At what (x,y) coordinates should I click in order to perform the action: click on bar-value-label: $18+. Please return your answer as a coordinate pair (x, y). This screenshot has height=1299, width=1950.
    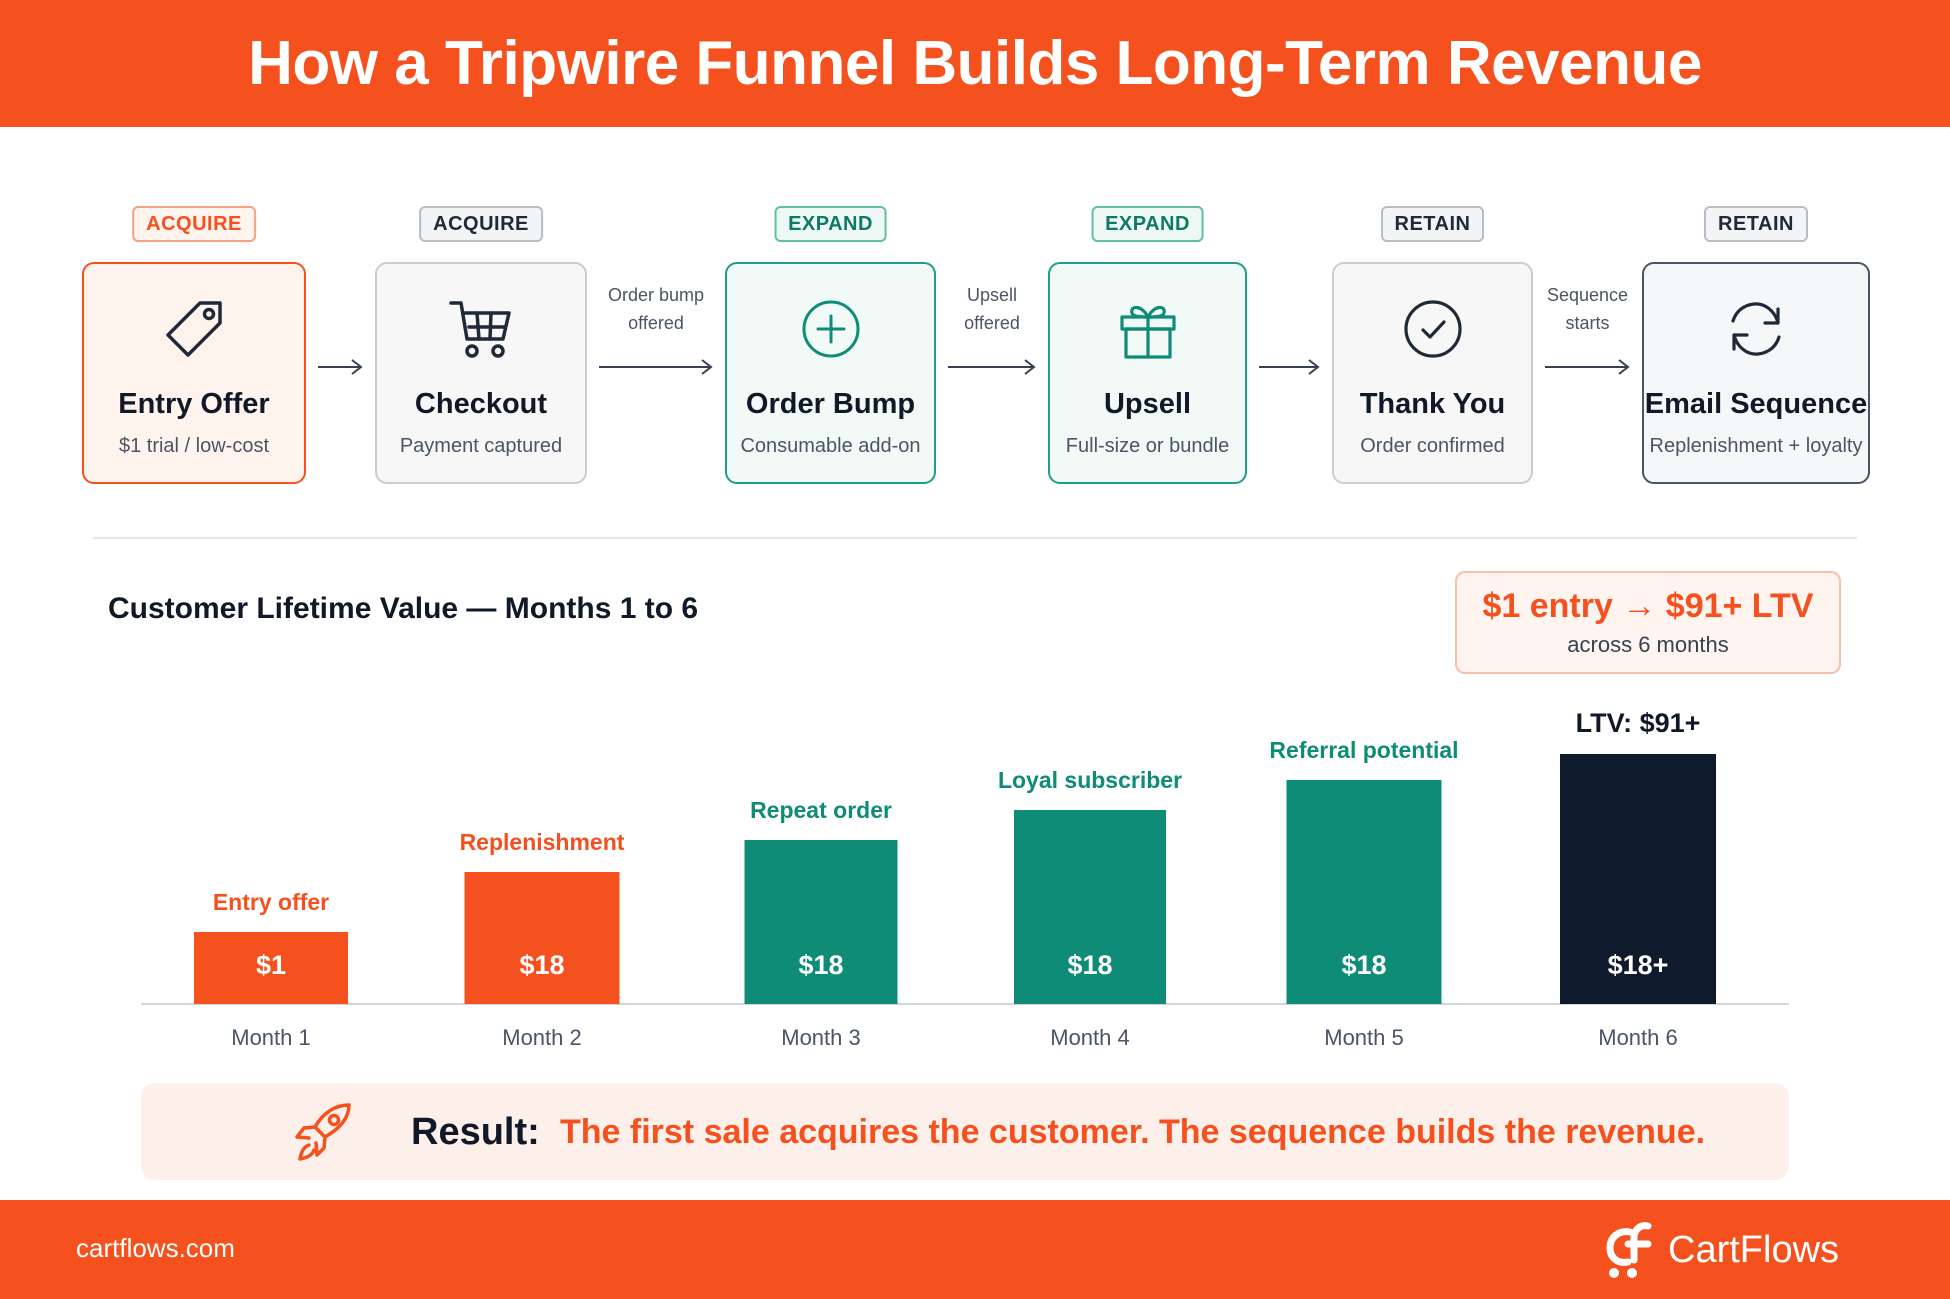
    Looking at the image, I should click on (1638, 965).